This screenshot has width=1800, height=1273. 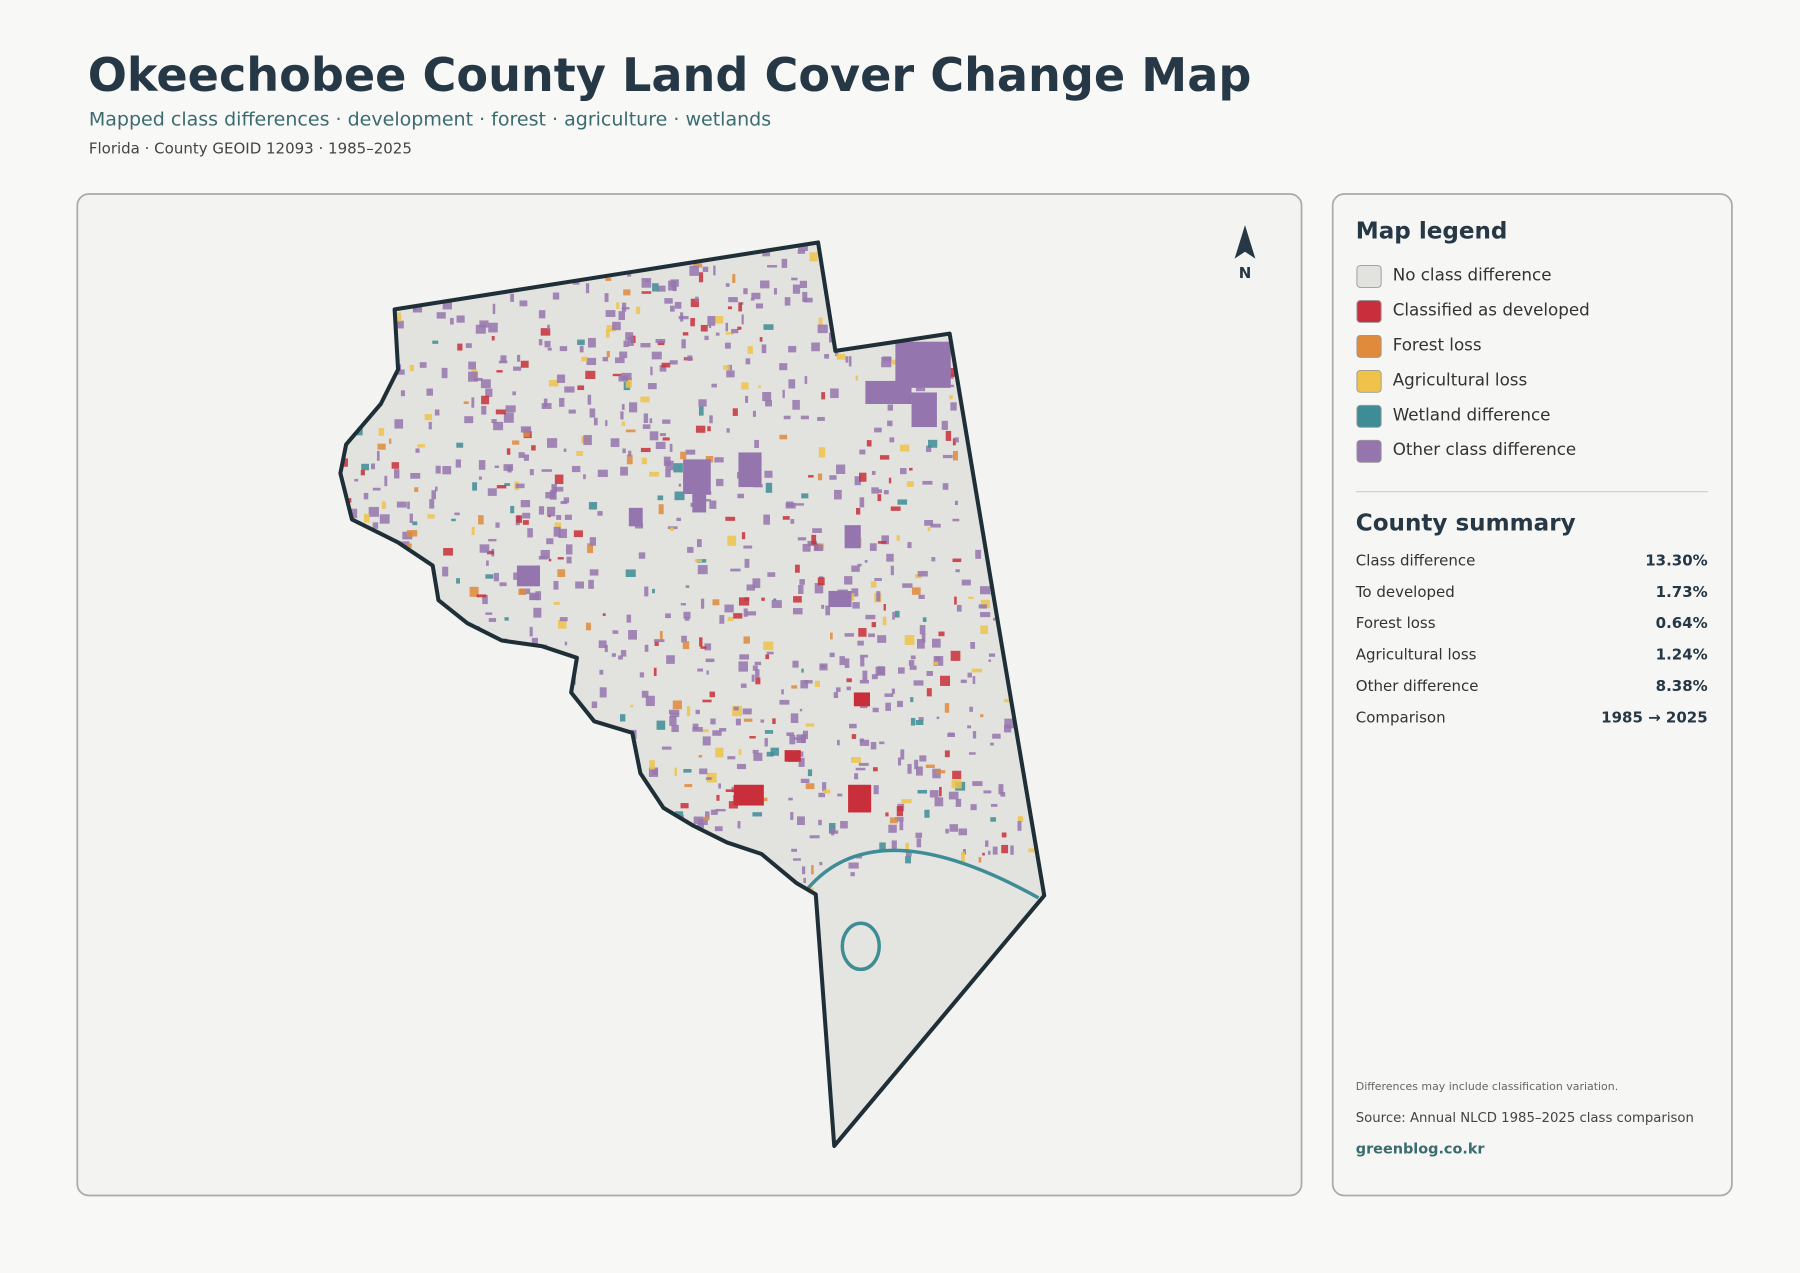 I want to click on legend-label: Other class difference, so click(x=1485, y=449).